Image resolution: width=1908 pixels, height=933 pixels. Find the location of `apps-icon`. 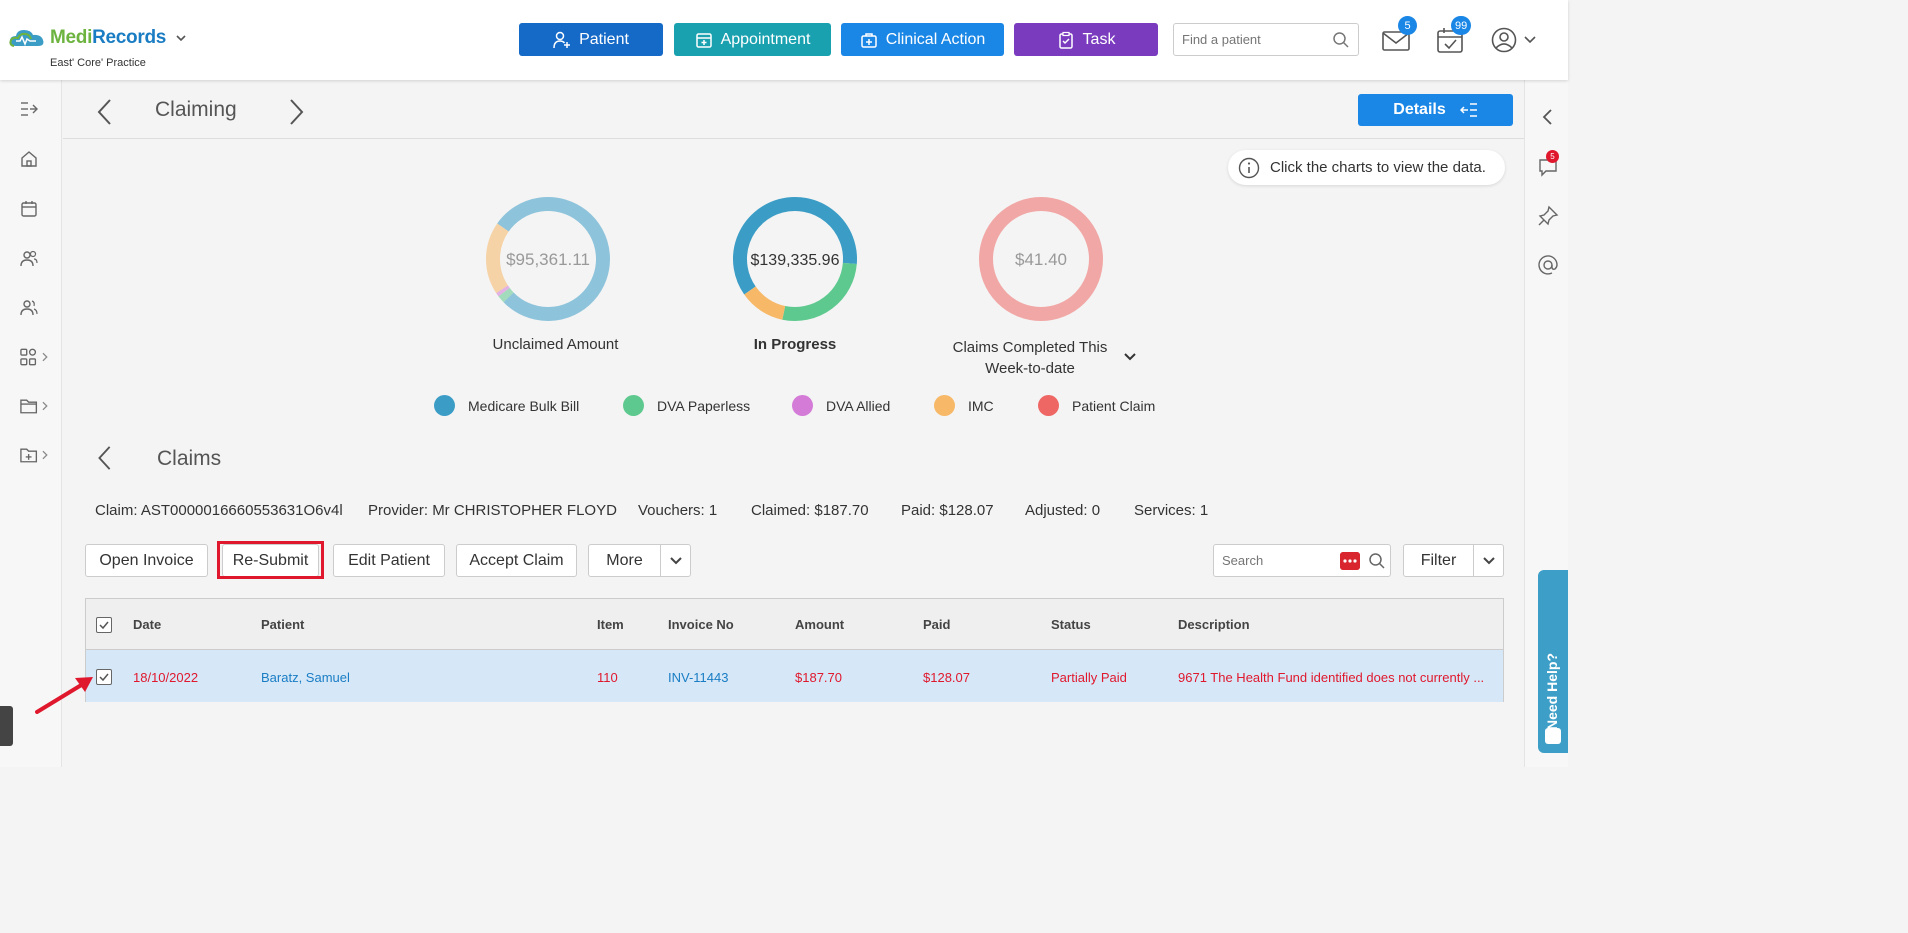

apps-icon is located at coordinates (34, 357).